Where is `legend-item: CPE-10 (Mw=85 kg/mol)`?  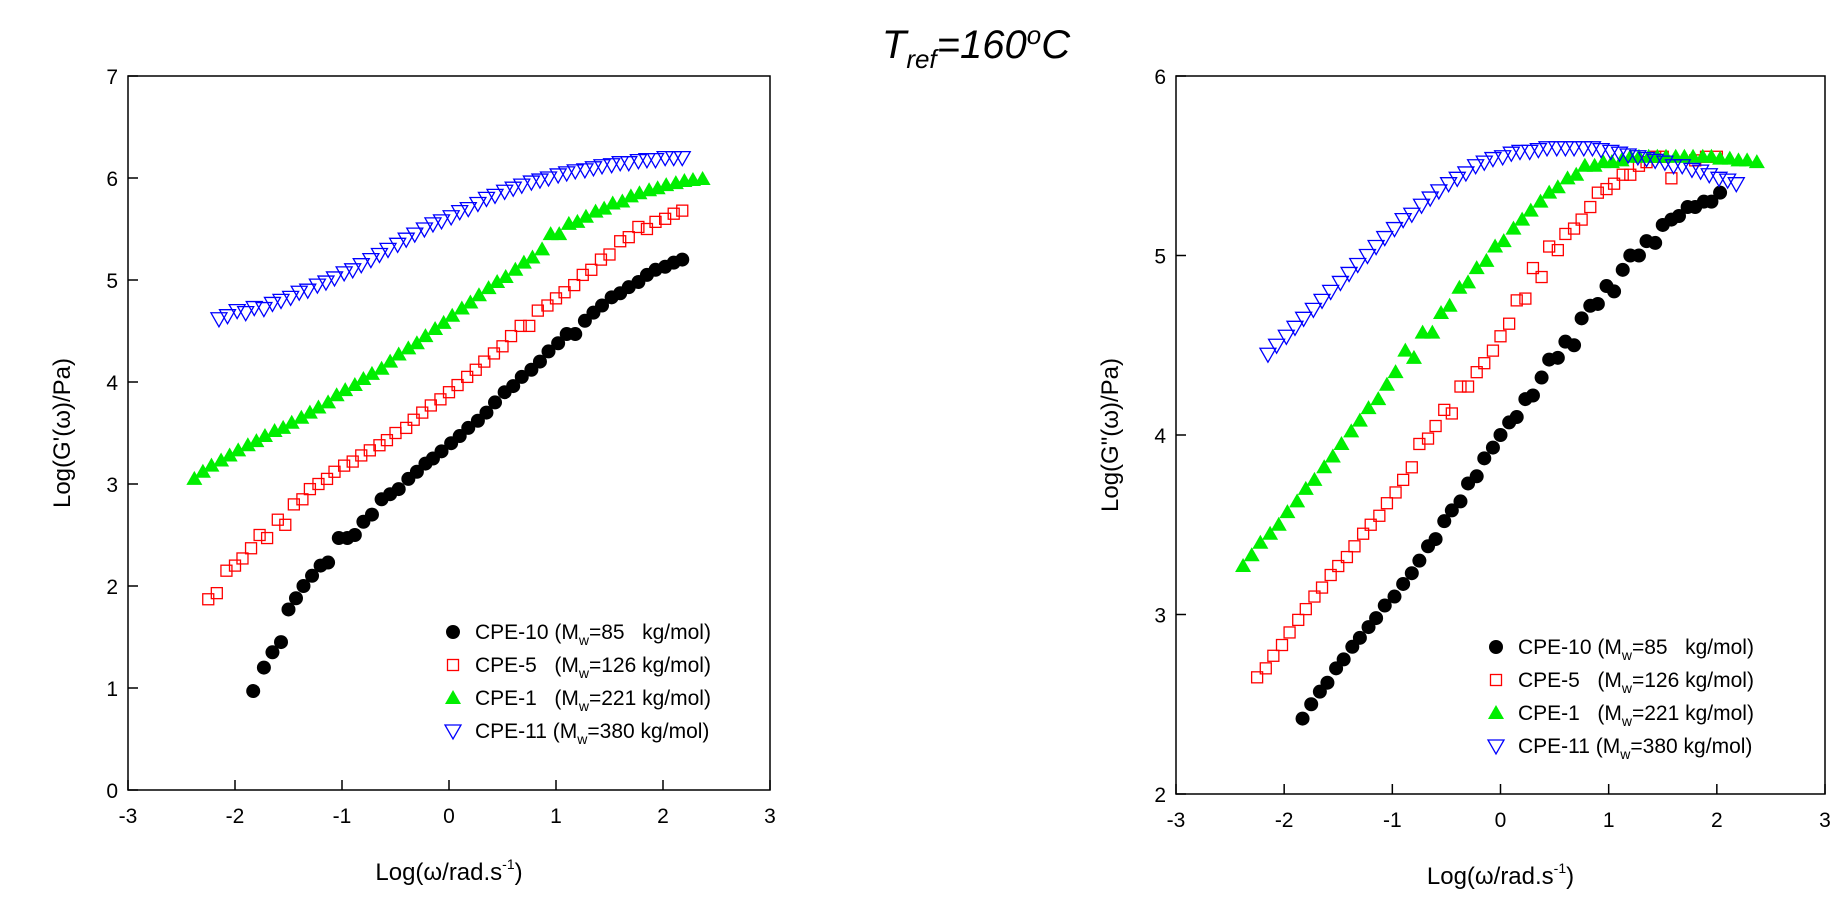 legend-item: CPE-10 (Mw=85 kg/mol) is located at coordinates (578, 634).